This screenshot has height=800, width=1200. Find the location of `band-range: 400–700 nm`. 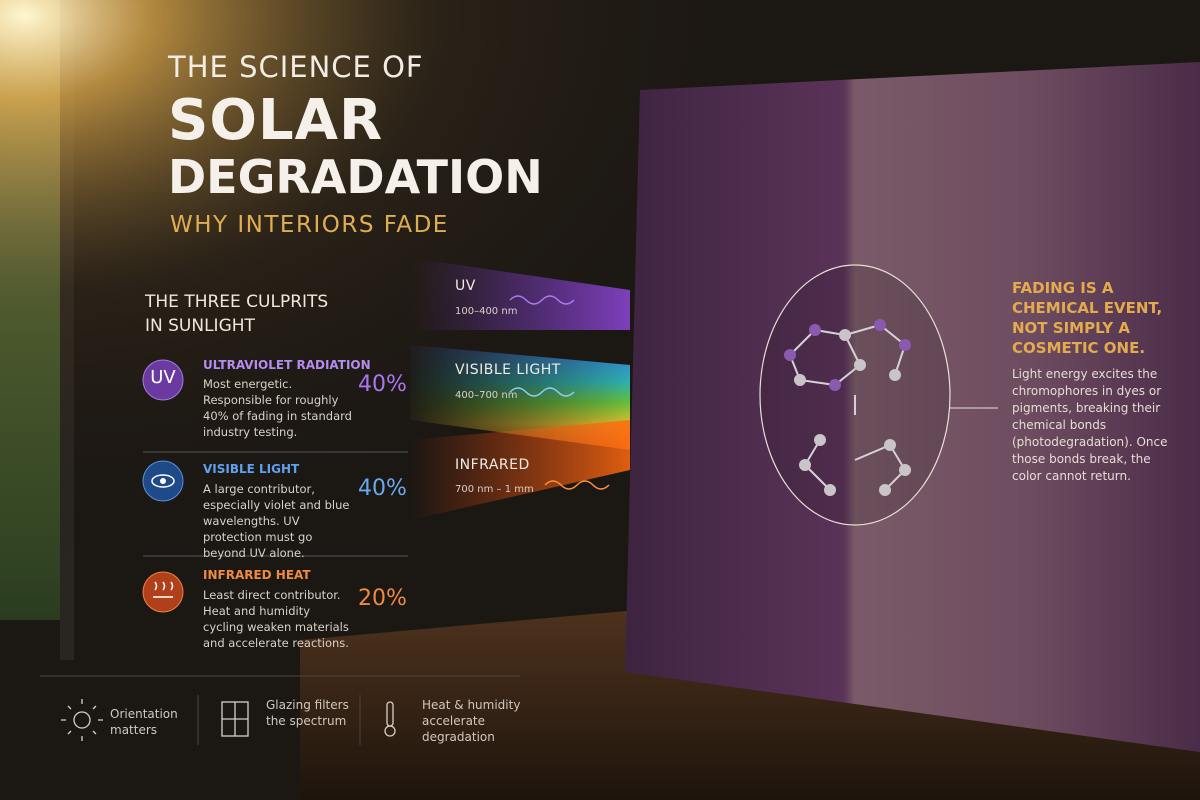

band-range: 400–700 nm is located at coordinates (486, 395).